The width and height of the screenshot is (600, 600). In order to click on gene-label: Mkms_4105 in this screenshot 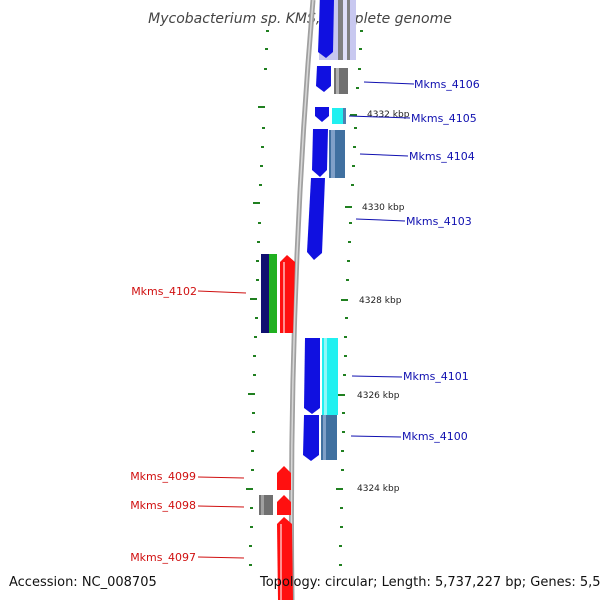, I will do `click(444, 118)`.